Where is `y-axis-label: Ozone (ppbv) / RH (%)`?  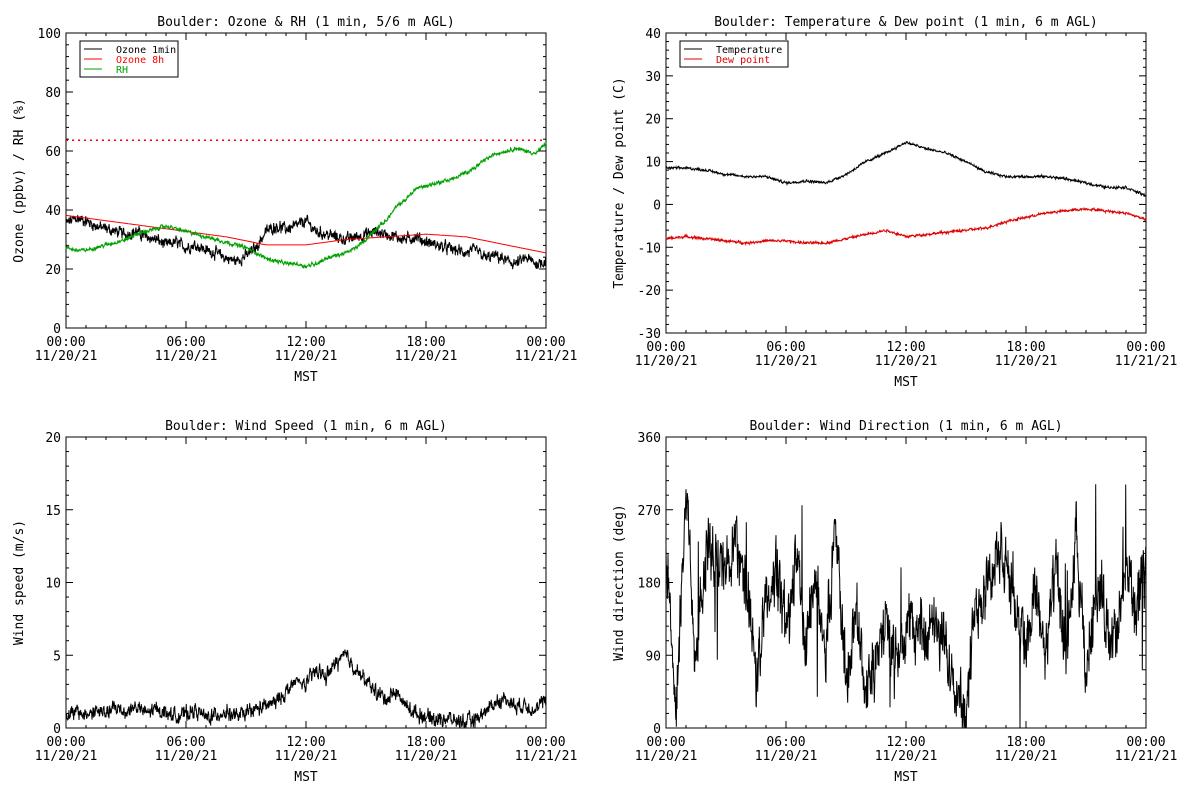
y-axis-label: Ozone (ppbv) / RH (%) is located at coordinates (19, 180).